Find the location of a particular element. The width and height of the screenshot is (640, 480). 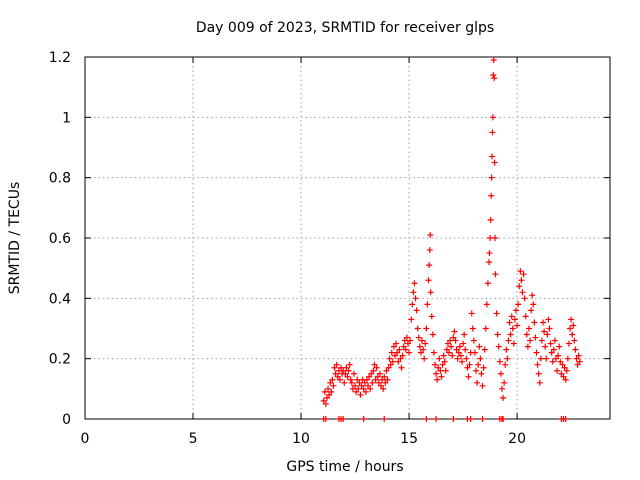

y-tick-label: 0.2 is located at coordinates (60, 360).